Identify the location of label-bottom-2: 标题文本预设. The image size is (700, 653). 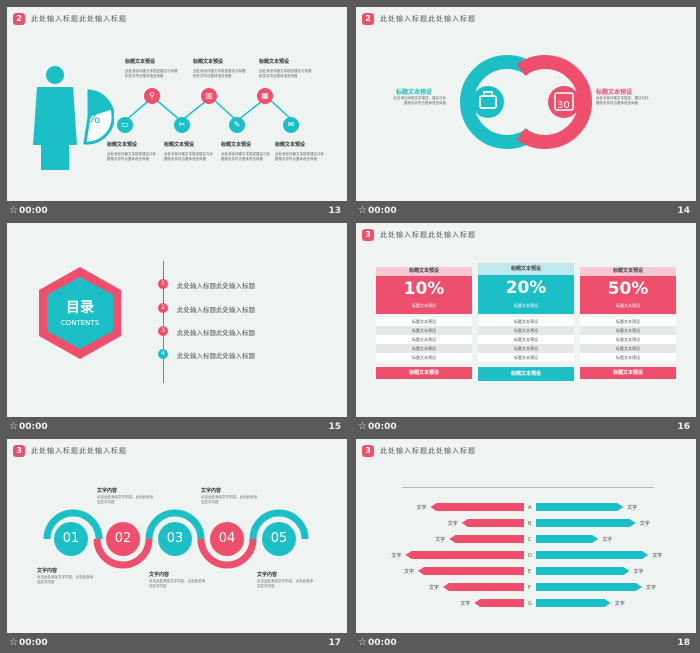
(179, 145).